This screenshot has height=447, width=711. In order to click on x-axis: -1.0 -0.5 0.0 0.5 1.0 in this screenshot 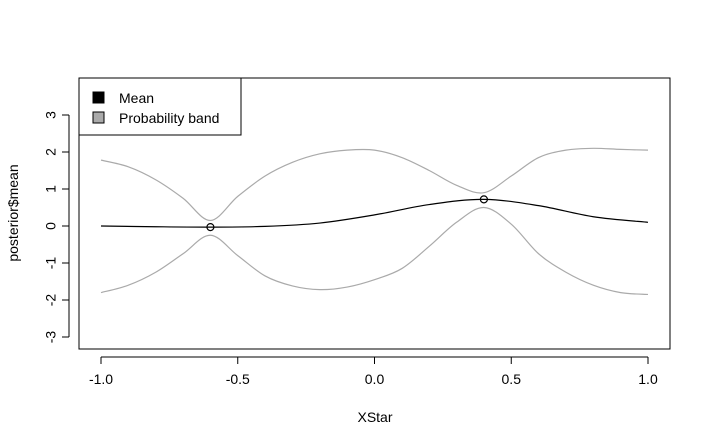, I will do `click(373, 371)`.